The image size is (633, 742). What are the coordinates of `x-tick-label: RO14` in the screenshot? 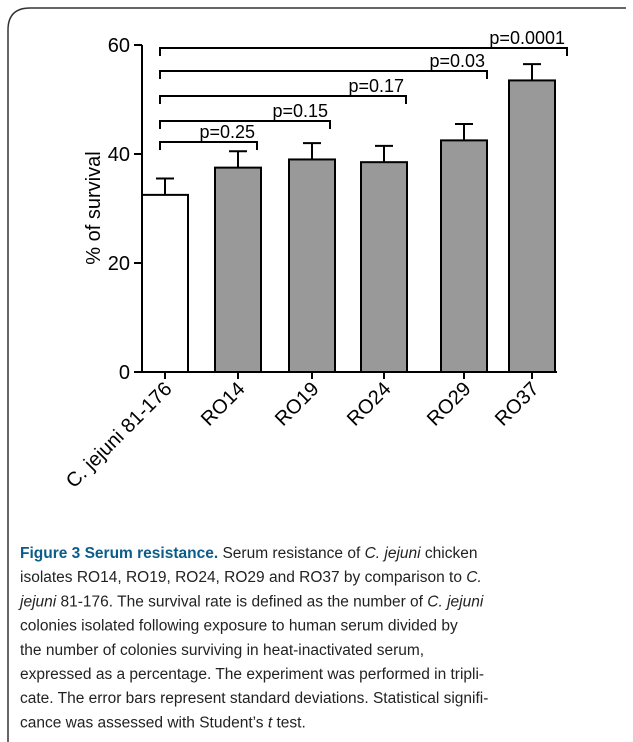 It's located at (223, 404).